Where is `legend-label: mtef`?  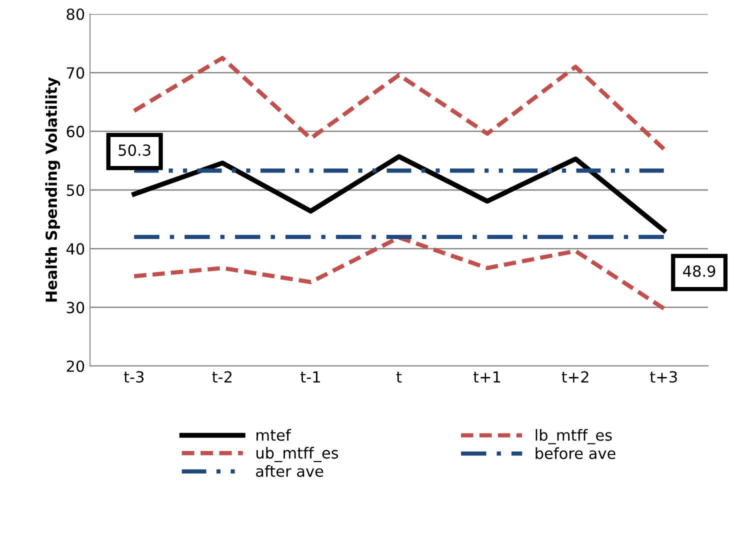 legend-label: mtef is located at coordinates (274, 435).